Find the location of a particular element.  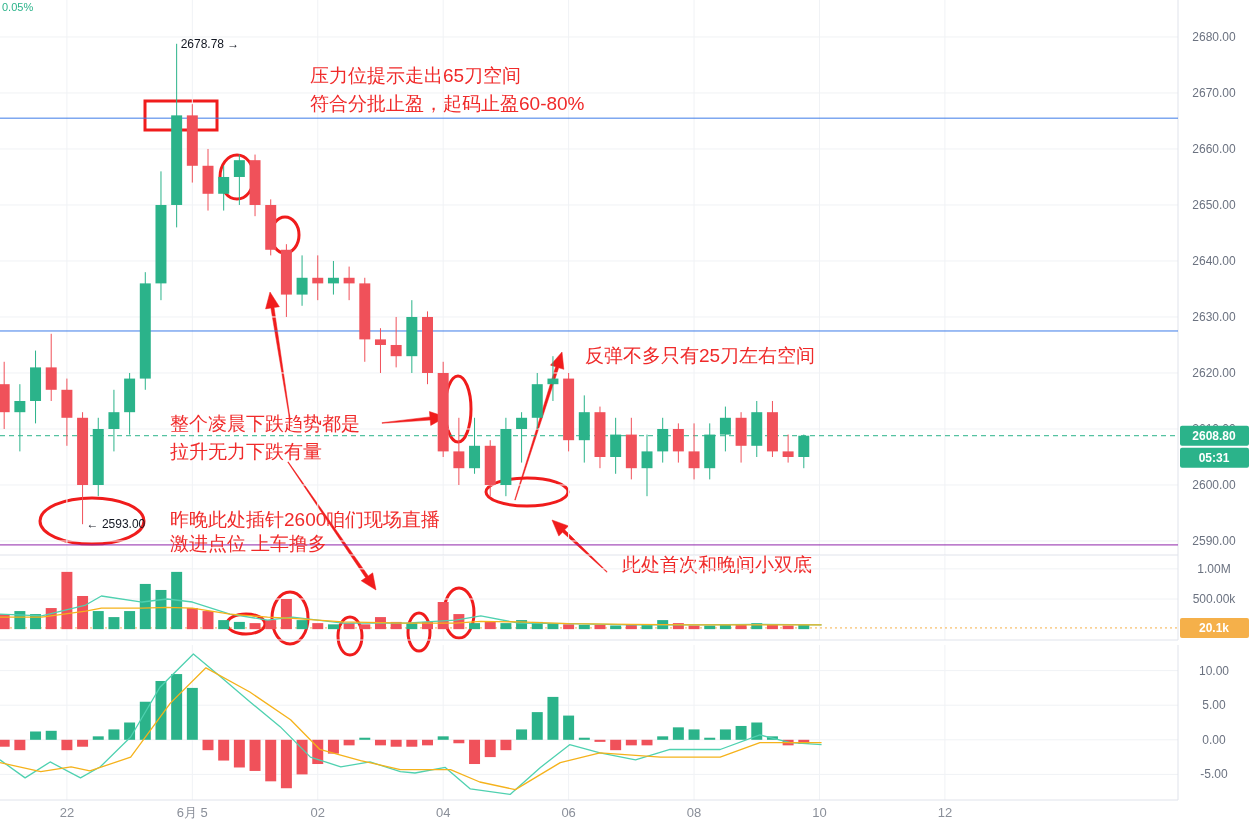

x-tick-label: 06 is located at coordinates (568, 812).